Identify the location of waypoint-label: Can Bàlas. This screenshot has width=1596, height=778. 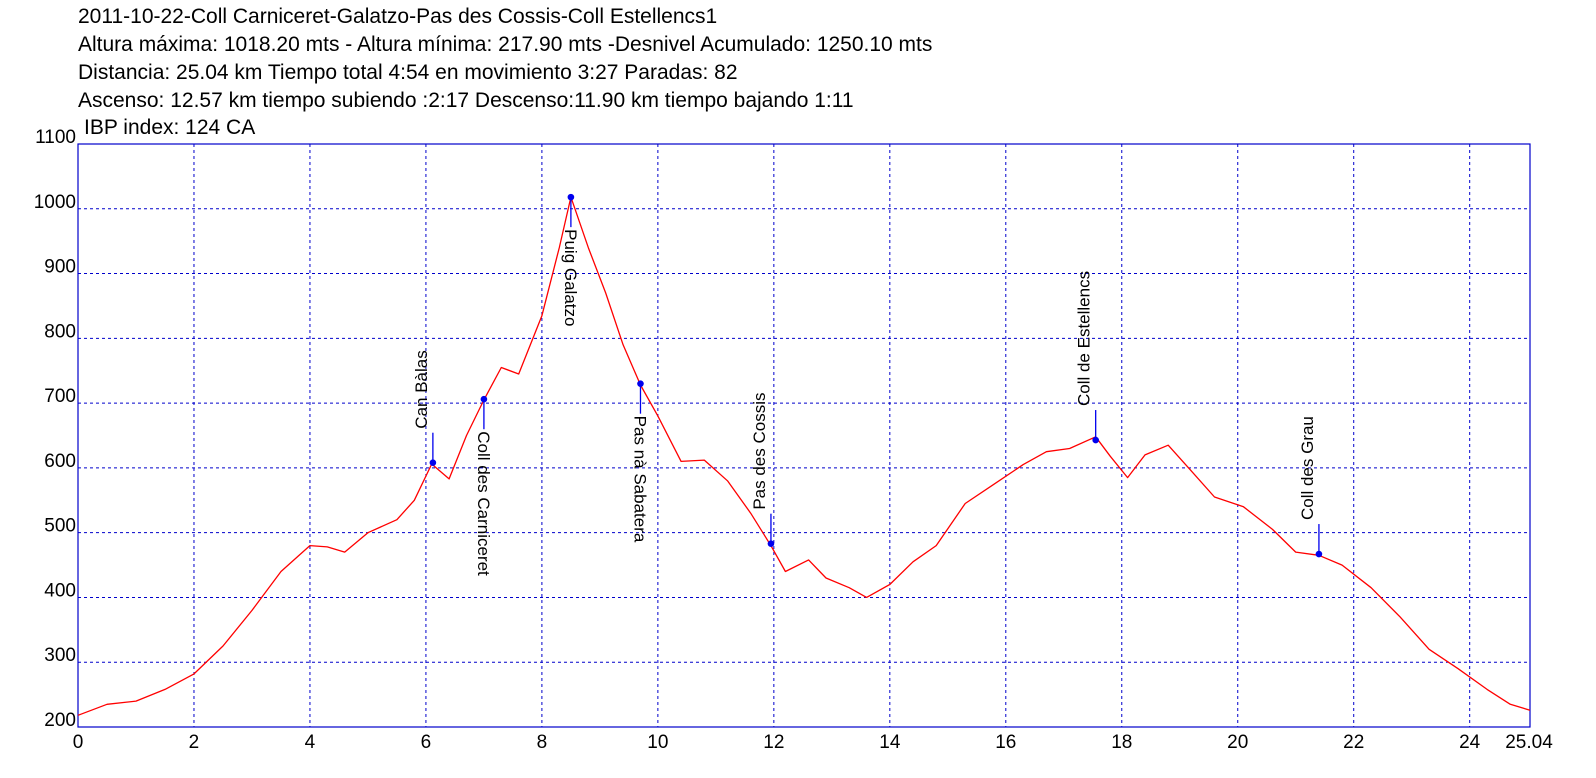
(421, 389).